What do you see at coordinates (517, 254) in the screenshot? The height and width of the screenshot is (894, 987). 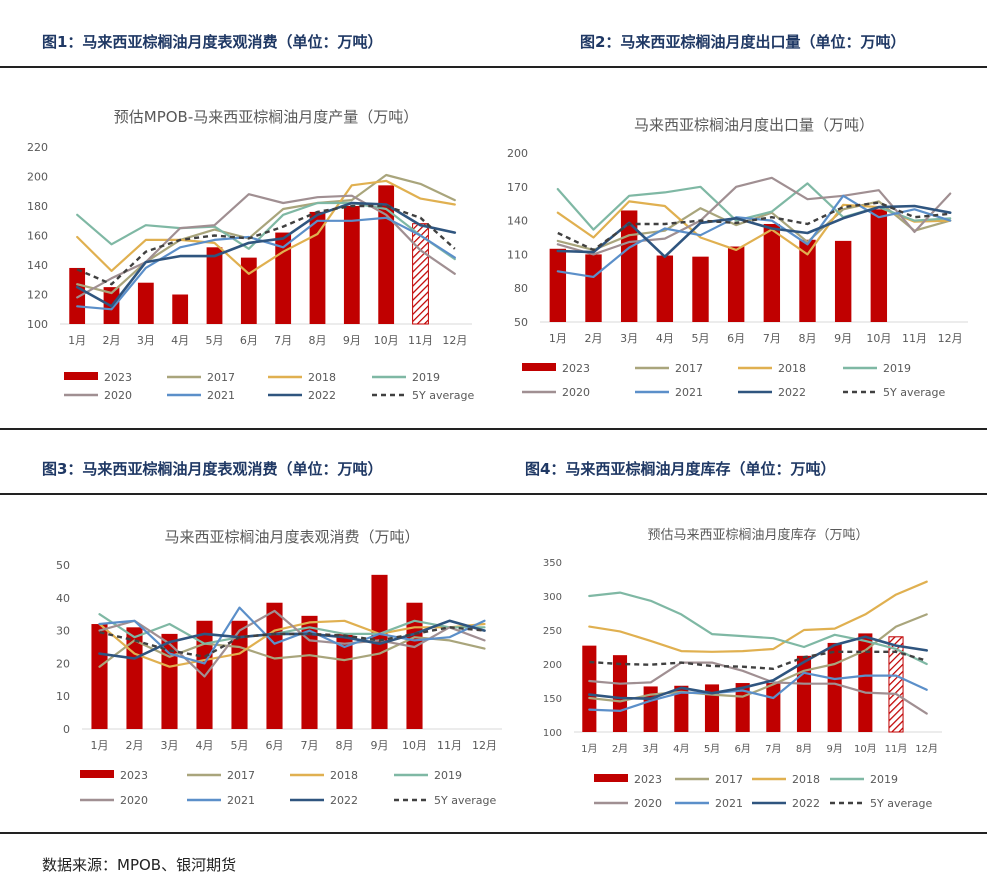 I see `y-tick-label: 110` at bounding box center [517, 254].